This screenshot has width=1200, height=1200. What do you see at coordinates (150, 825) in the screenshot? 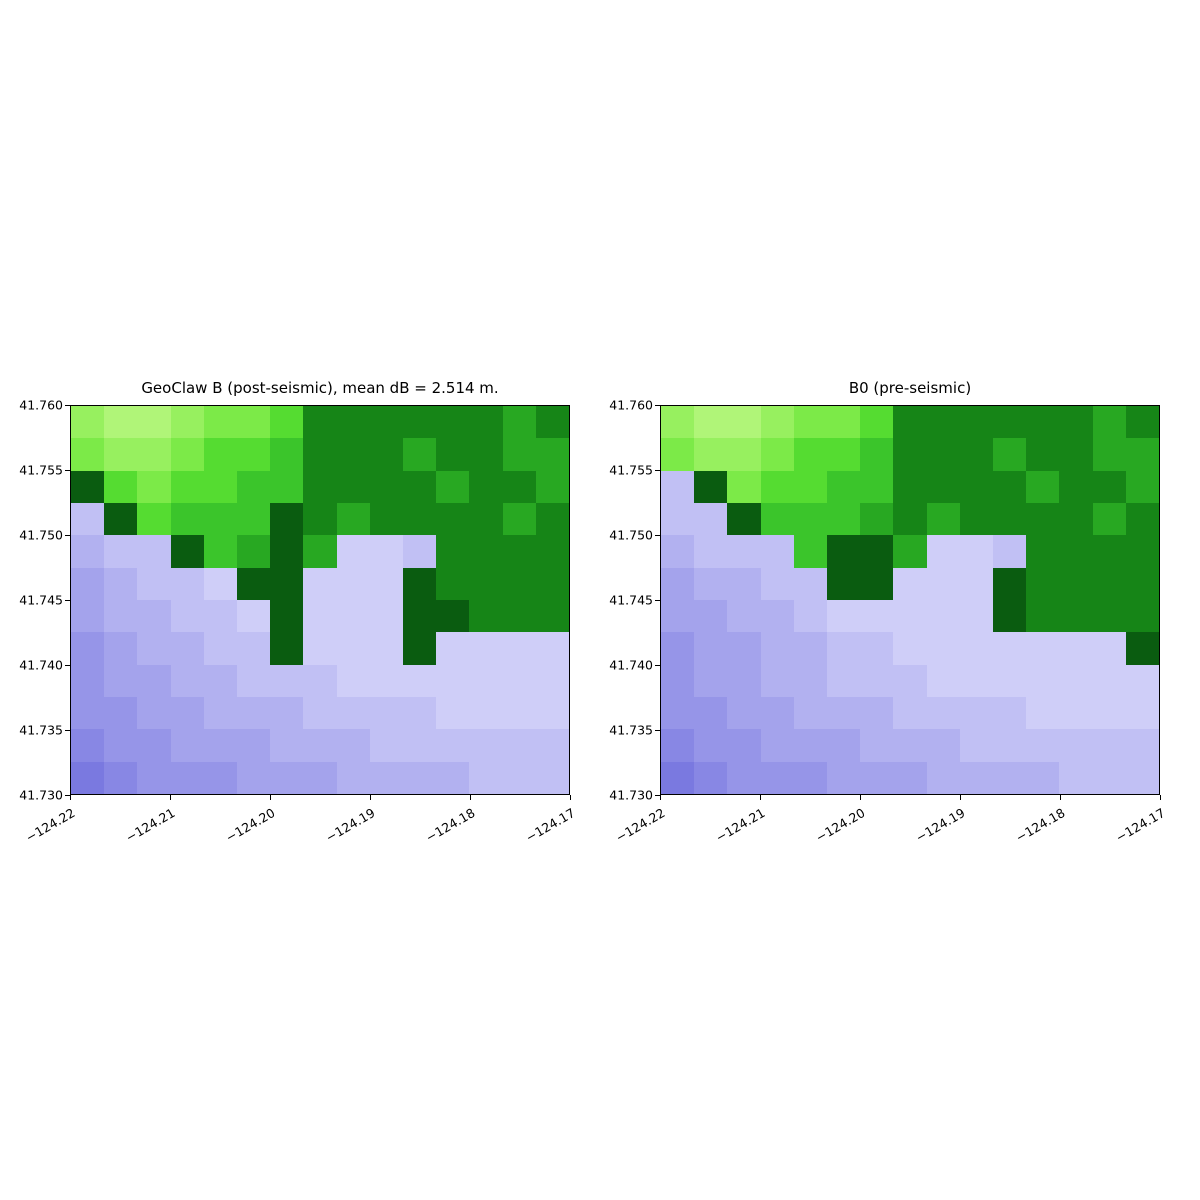
I see `x-tick-label: −124.21` at bounding box center [150, 825].